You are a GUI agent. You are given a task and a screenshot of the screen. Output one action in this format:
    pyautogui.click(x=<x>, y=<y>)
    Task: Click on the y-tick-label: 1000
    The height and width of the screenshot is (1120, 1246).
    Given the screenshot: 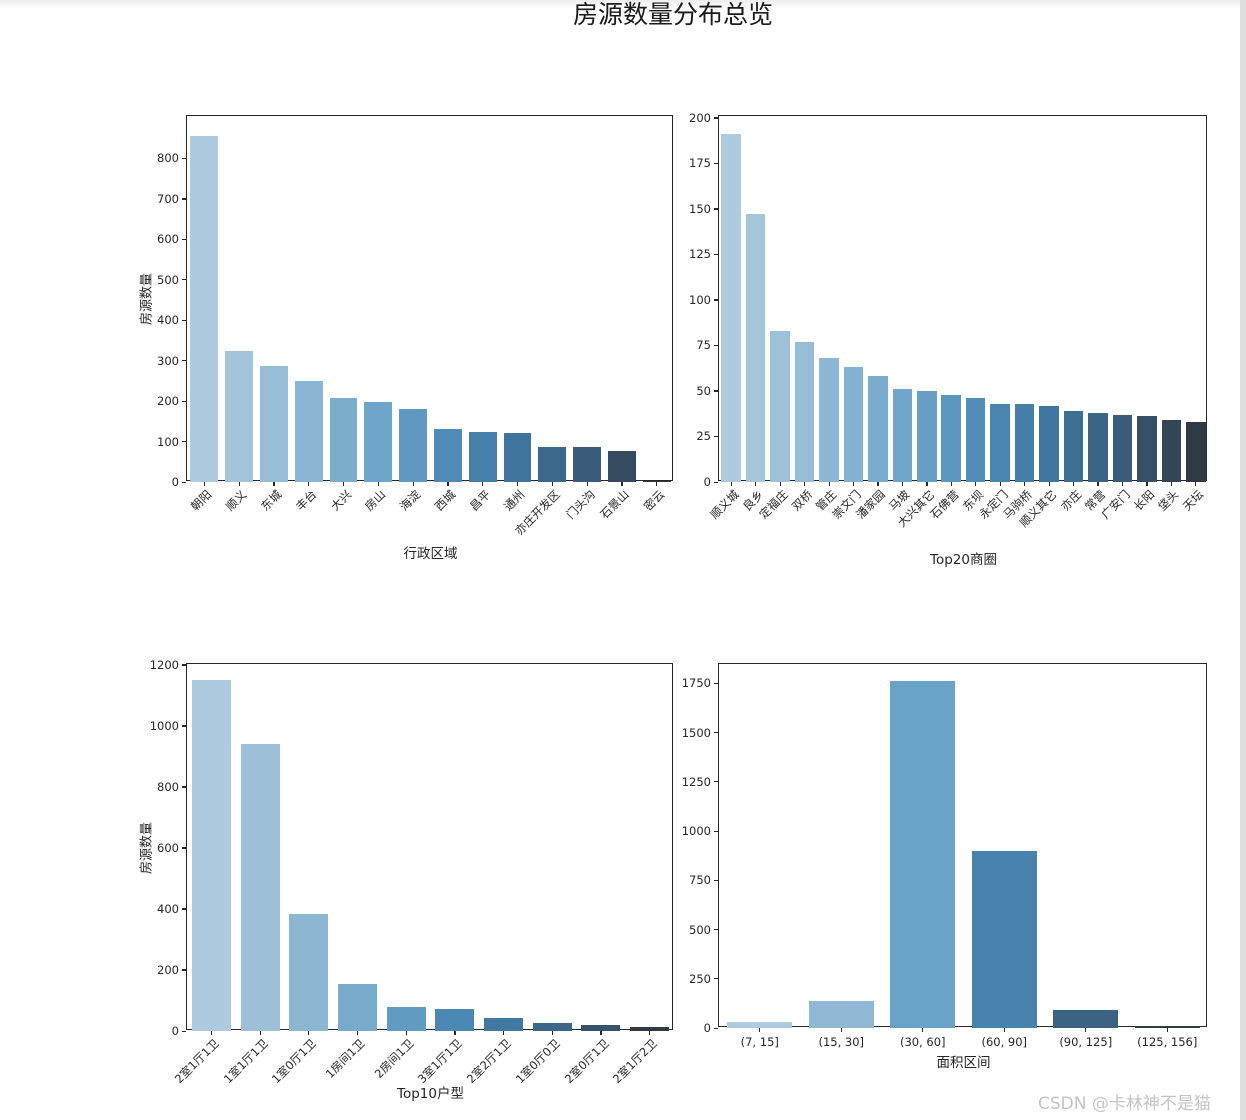 What is the action you would take?
    pyautogui.click(x=164, y=725)
    